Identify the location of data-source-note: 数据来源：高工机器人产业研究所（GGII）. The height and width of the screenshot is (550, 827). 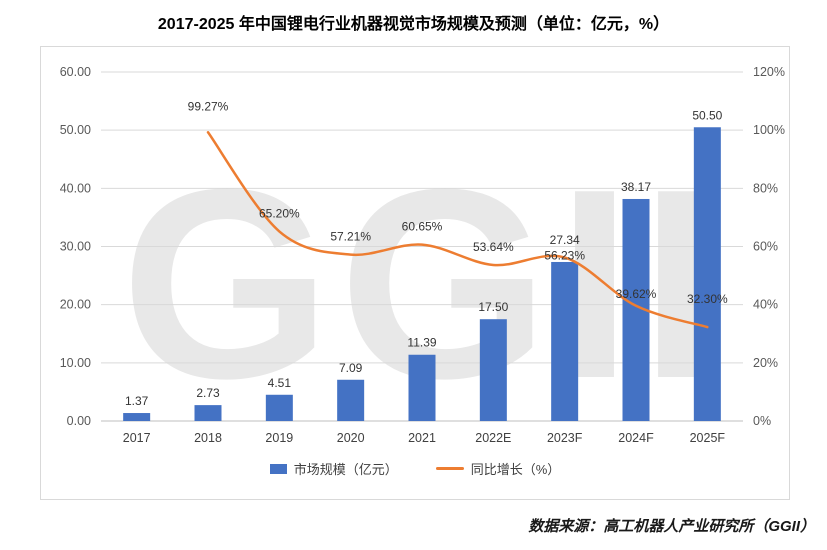
(671, 526).